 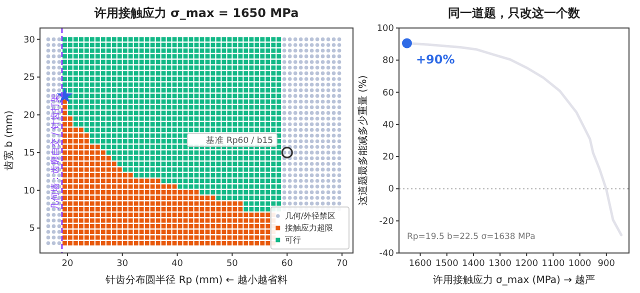 What do you see at coordinates (388, 61) in the screenshot?
I see `y-tick-label: 80` at bounding box center [388, 61].